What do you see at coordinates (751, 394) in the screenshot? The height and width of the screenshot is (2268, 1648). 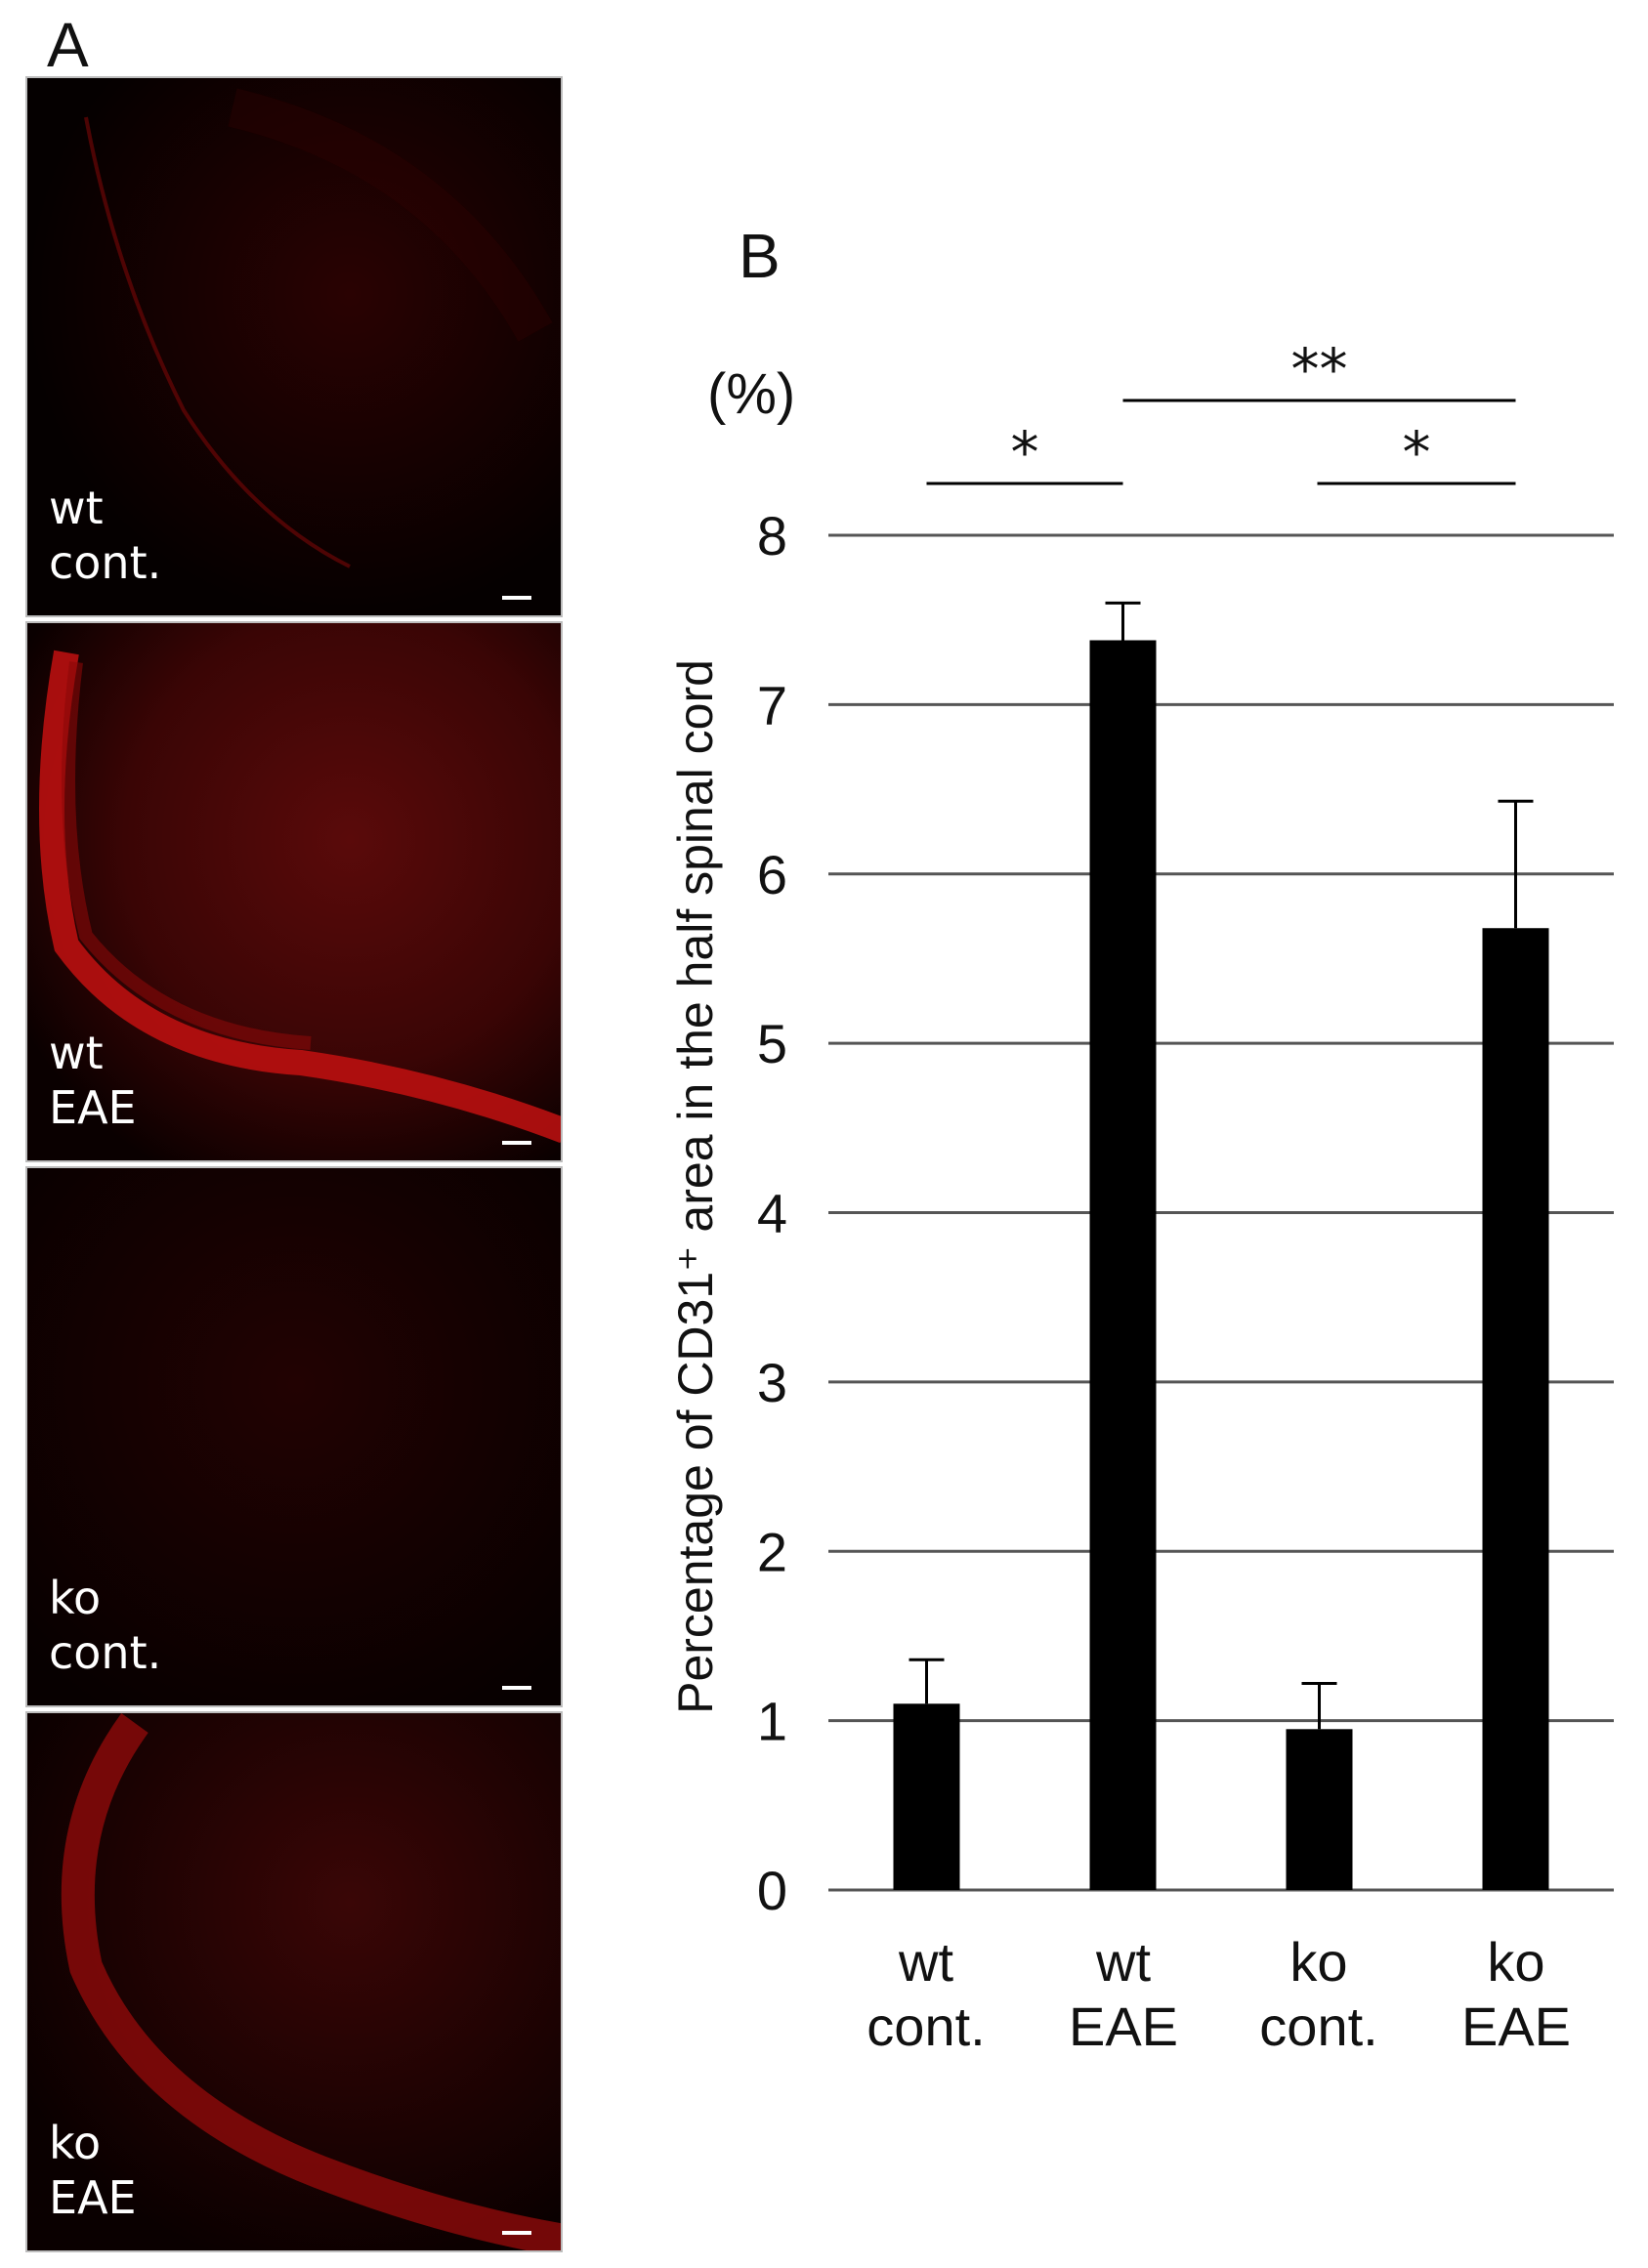 I see `y-unit-label: (%)` at bounding box center [751, 394].